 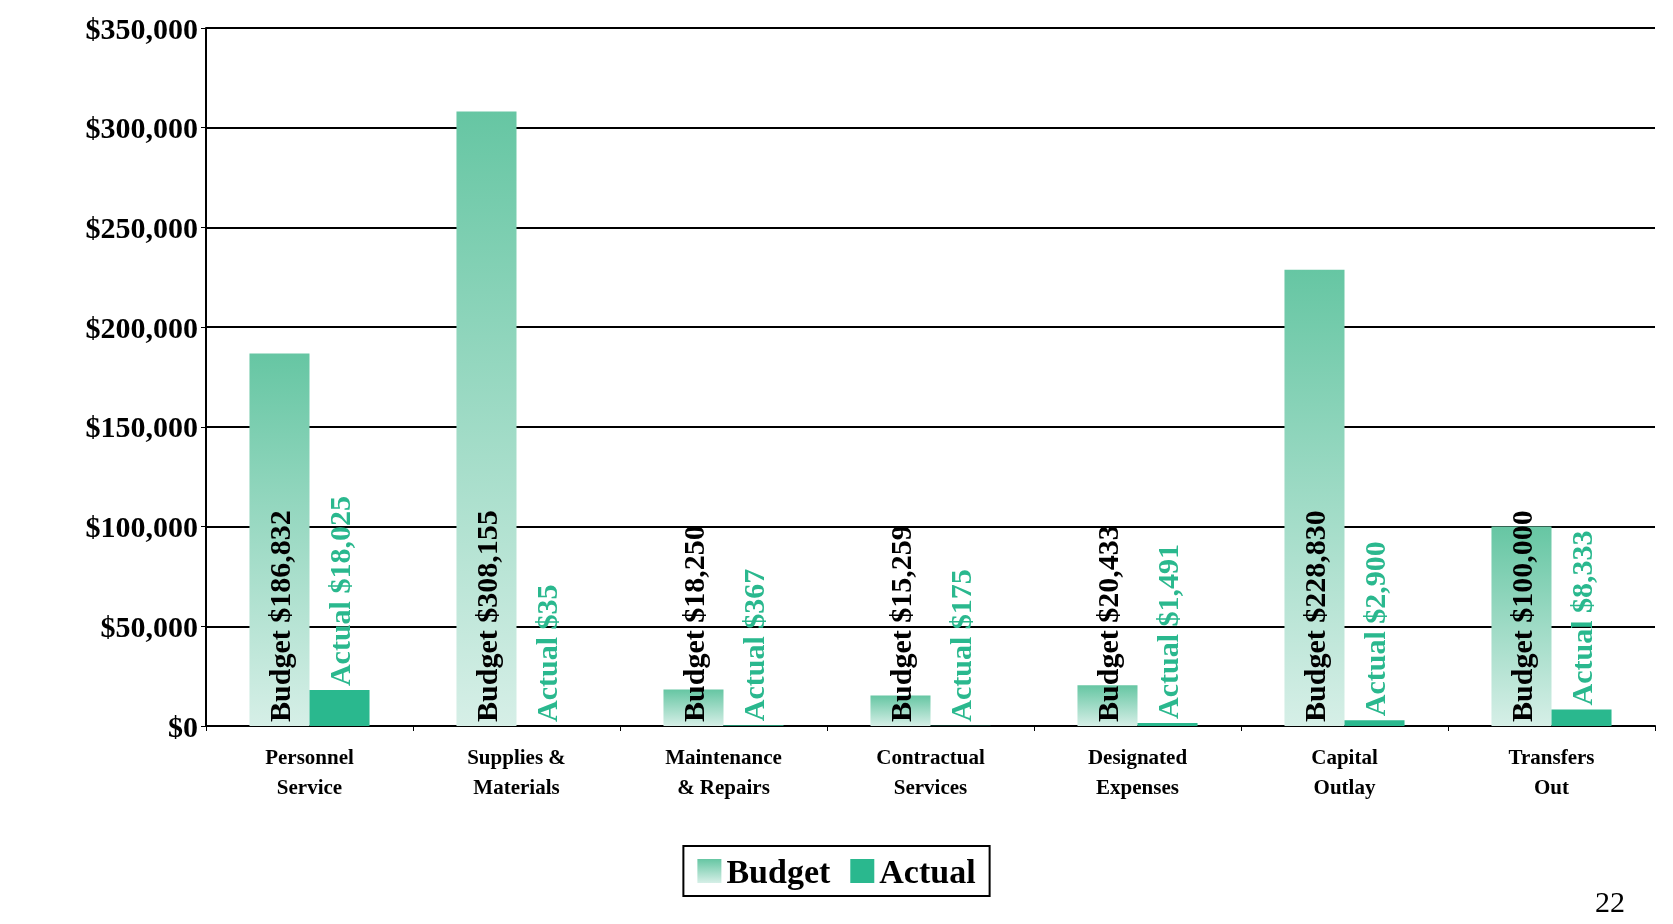 I want to click on data-label: Budget $228,830, so click(x=1314, y=616).